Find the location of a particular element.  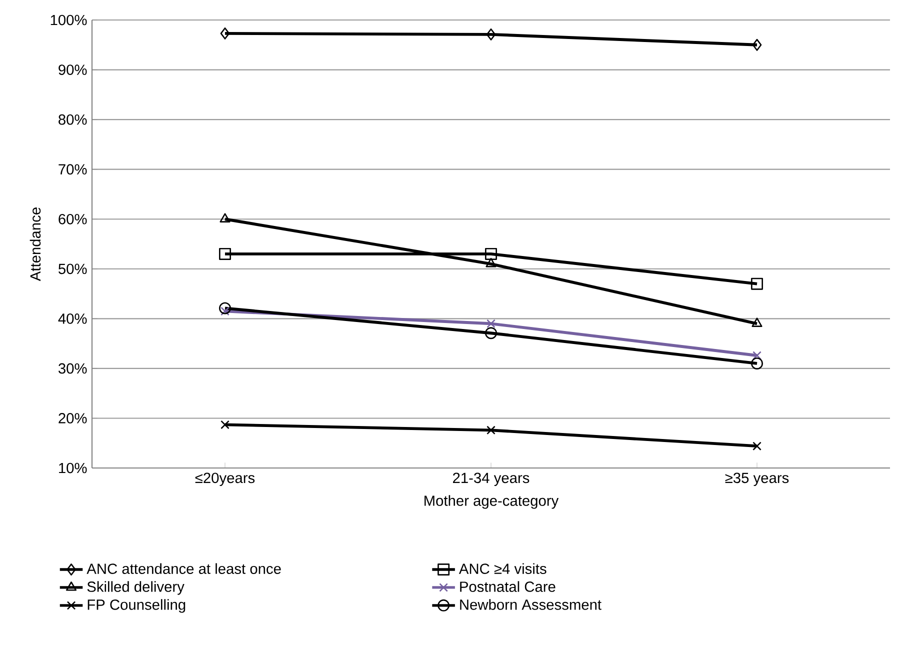

legend-label: ANC attendance at least once is located at coordinates (183, 568).